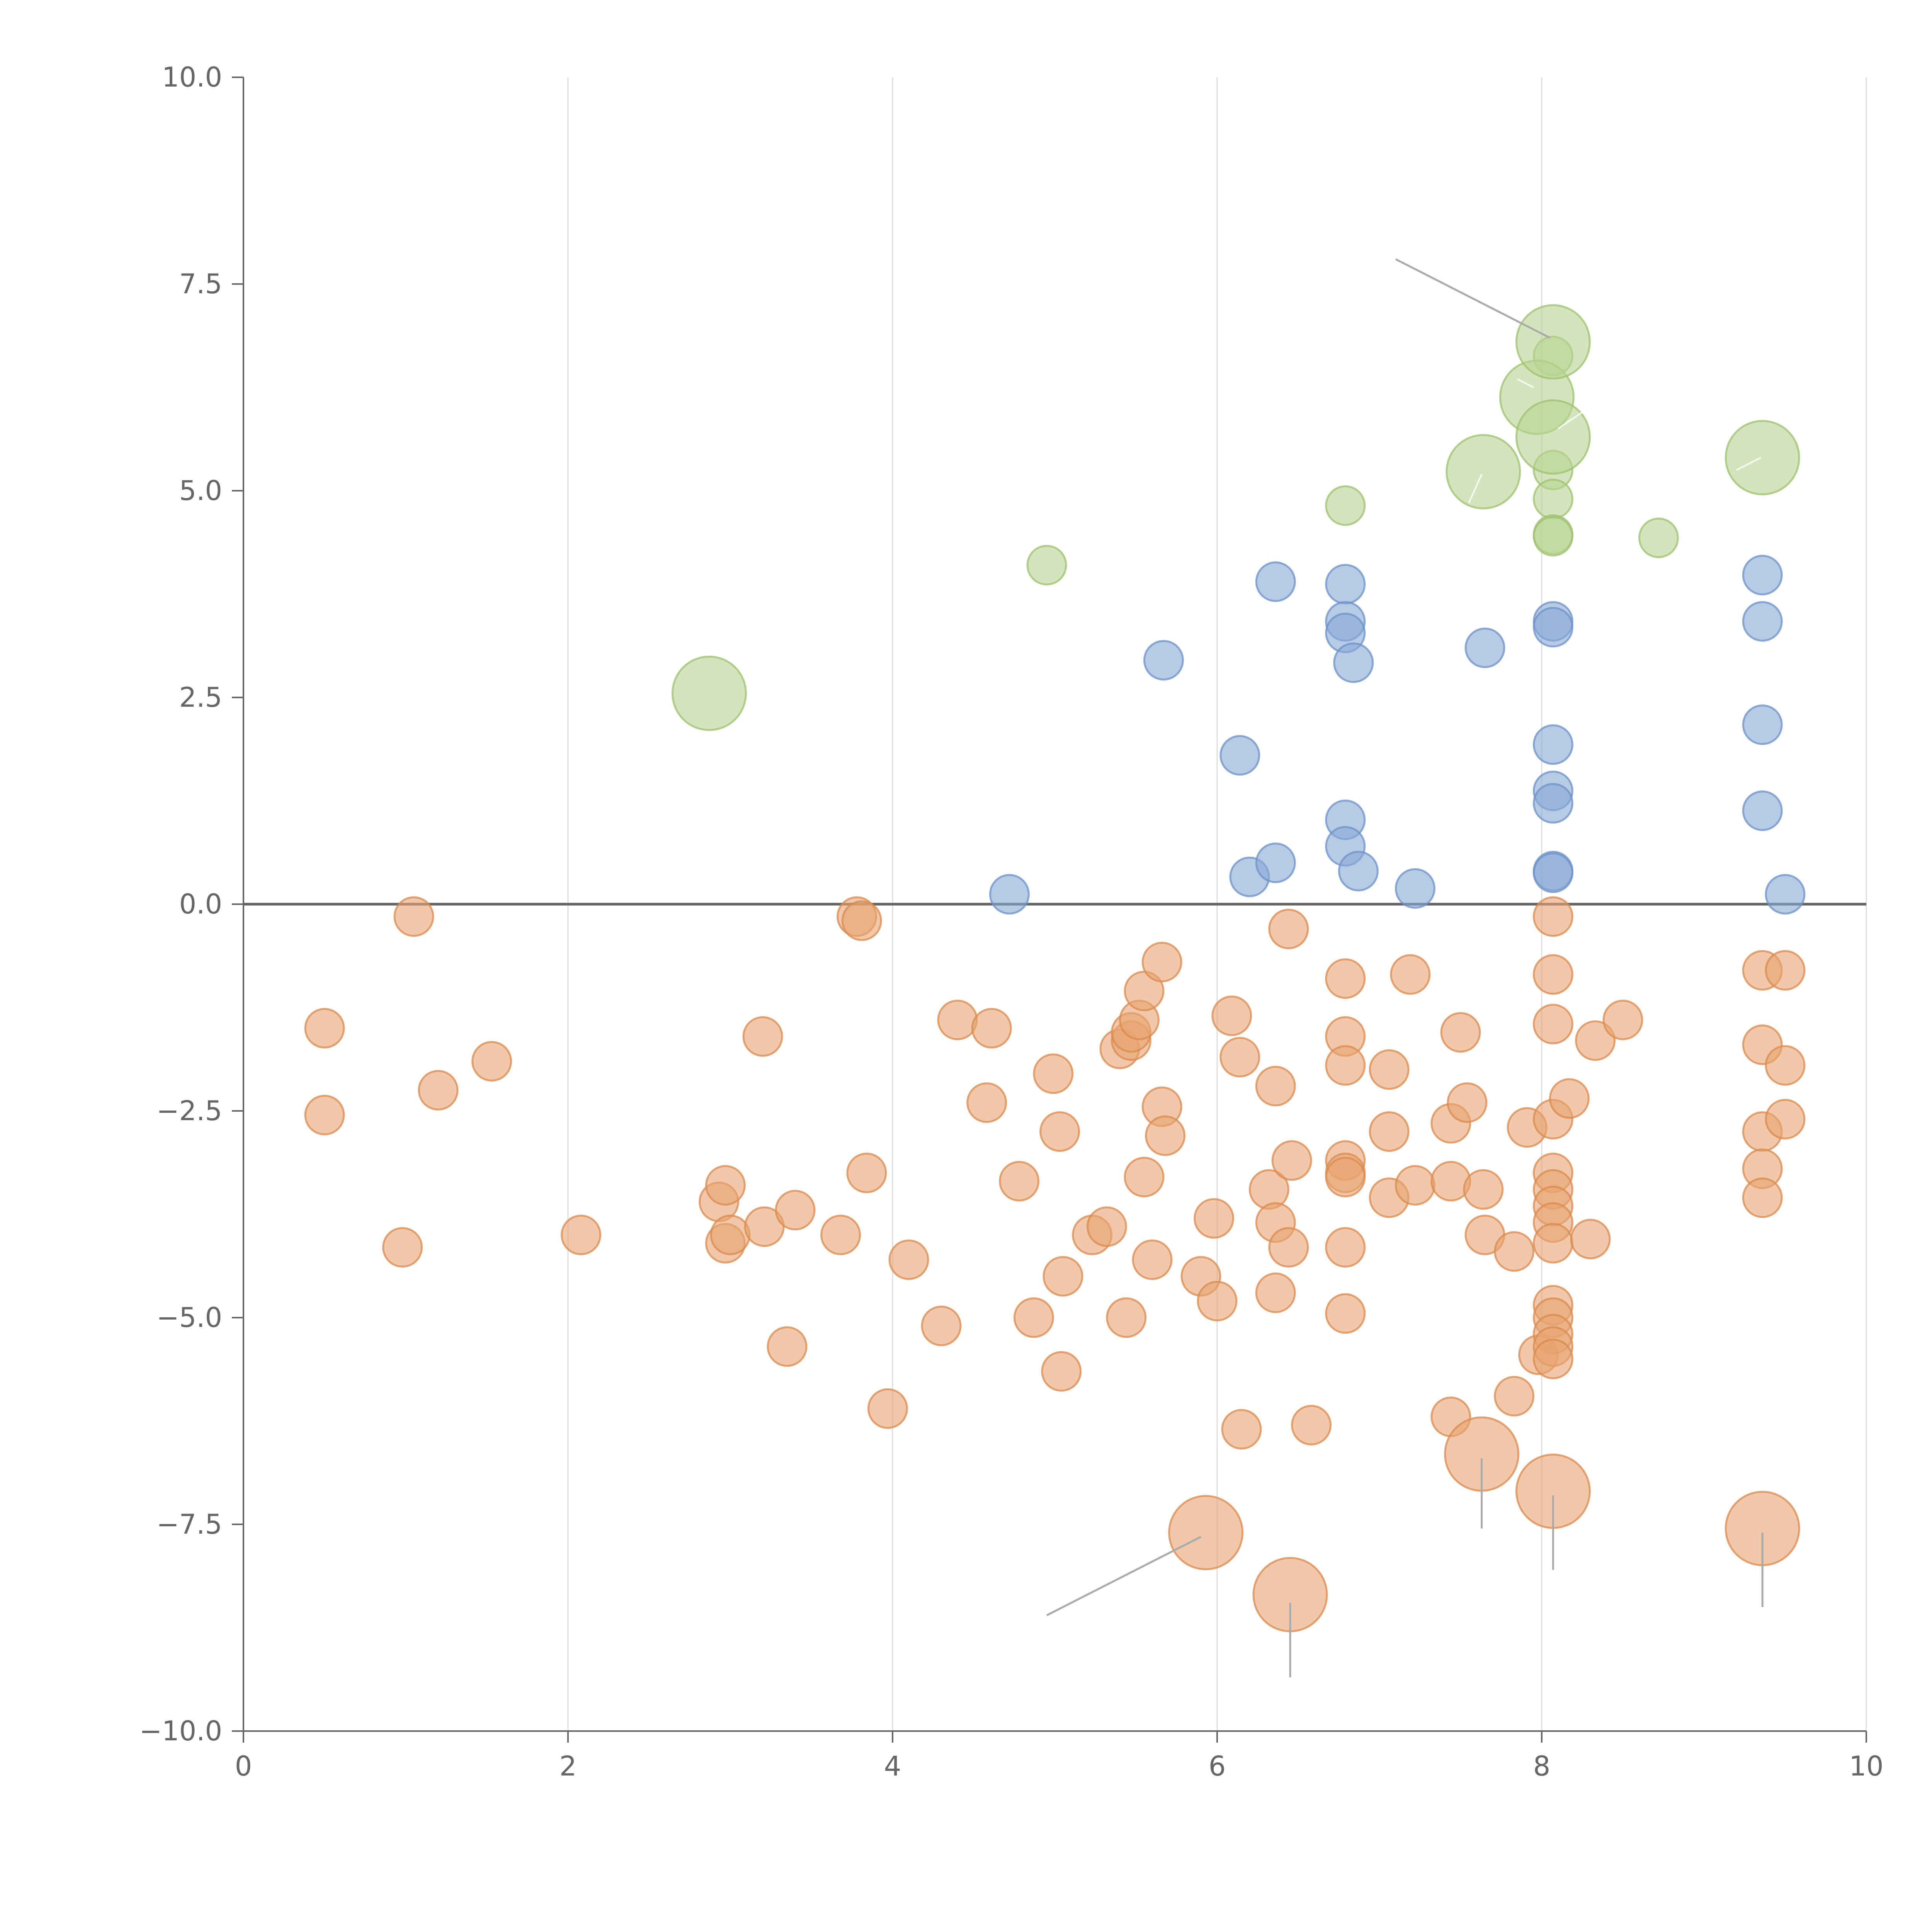 This screenshot has width=1932, height=1932. What do you see at coordinates (1206, 1532) in the screenshot?
I see `orange-large-point` at bounding box center [1206, 1532].